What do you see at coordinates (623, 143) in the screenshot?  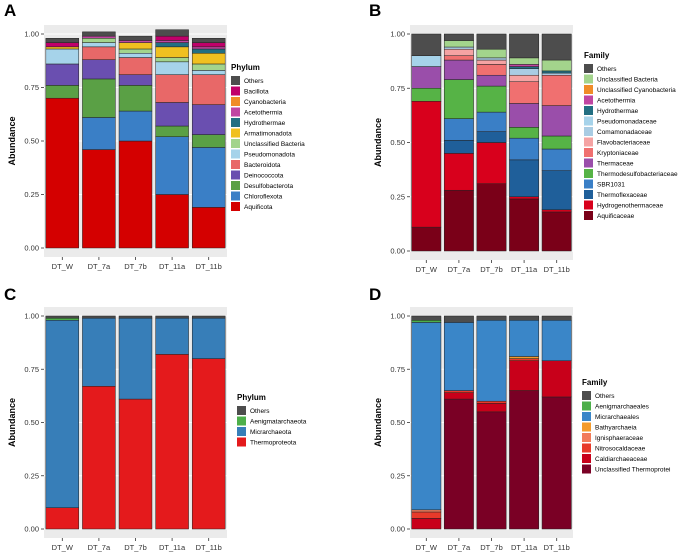 I see `legend-label: Flavobacteriaceae` at bounding box center [623, 143].